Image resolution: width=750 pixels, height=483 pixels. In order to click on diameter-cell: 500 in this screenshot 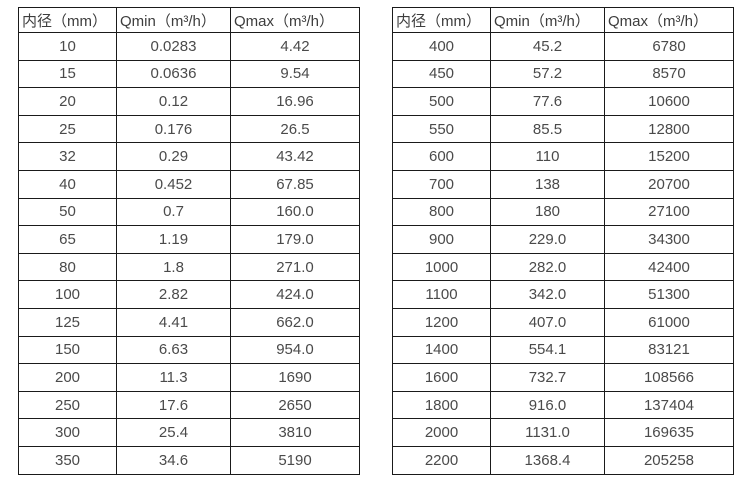, I will do `click(441, 101)`.